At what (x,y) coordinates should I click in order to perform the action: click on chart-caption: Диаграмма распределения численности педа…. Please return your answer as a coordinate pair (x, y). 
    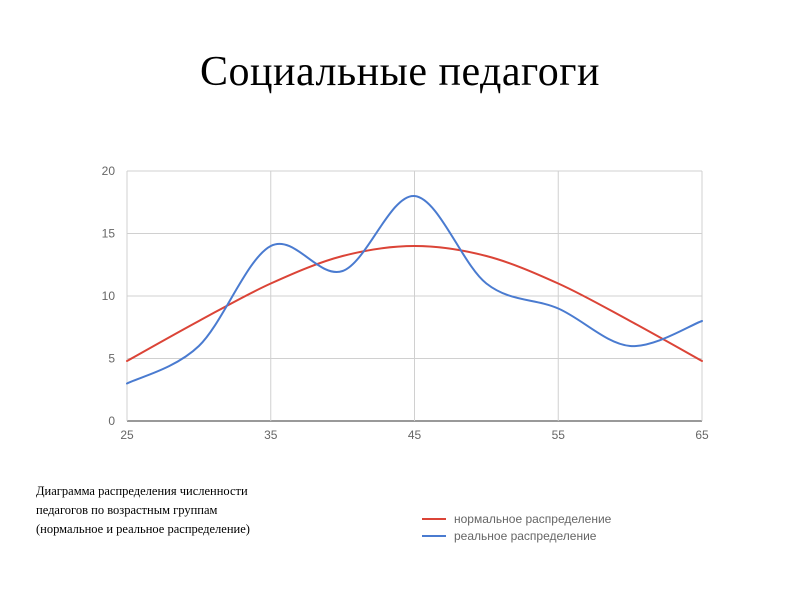
    Looking at the image, I should click on (186, 510).